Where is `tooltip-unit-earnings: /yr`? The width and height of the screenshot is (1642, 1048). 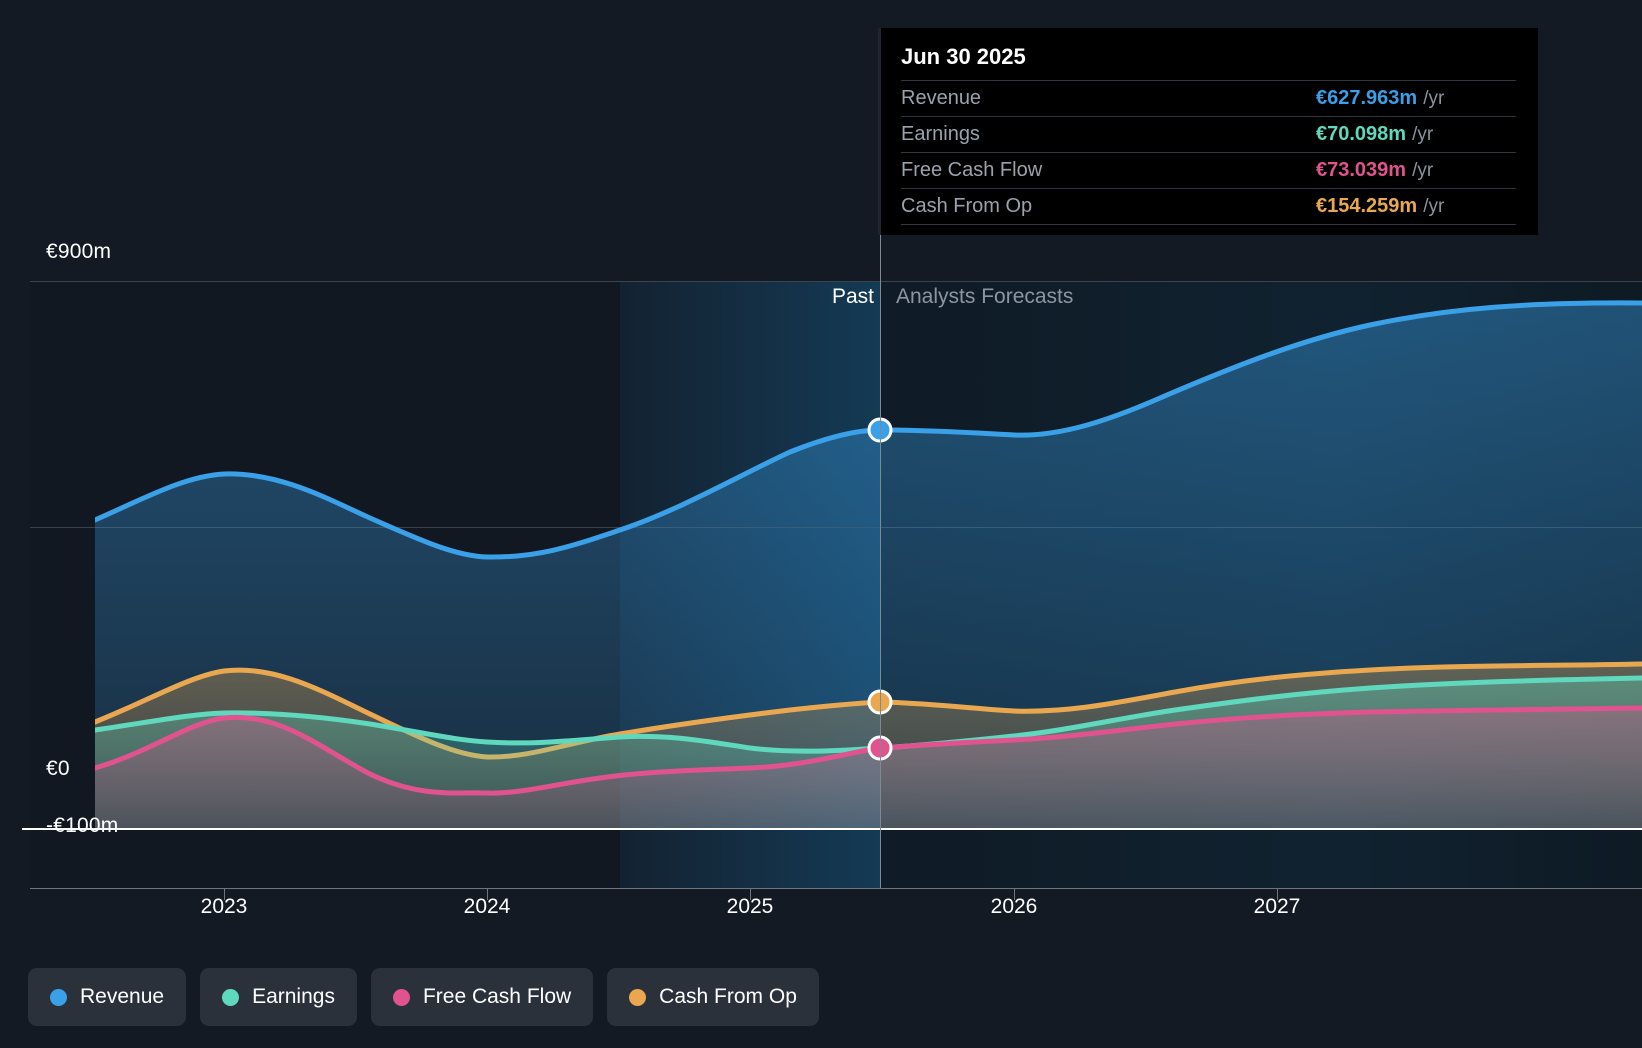 tooltip-unit-earnings: /yr is located at coordinates (1423, 134).